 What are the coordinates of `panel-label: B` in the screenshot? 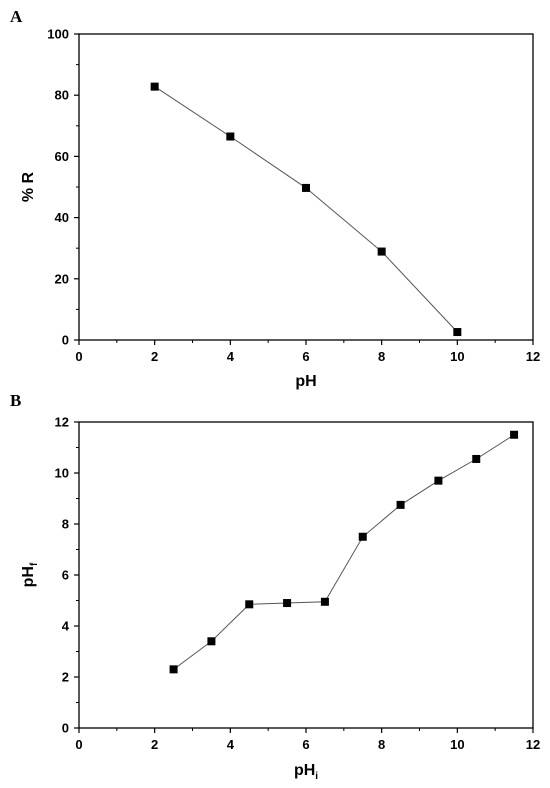 It's located at (15, 400).